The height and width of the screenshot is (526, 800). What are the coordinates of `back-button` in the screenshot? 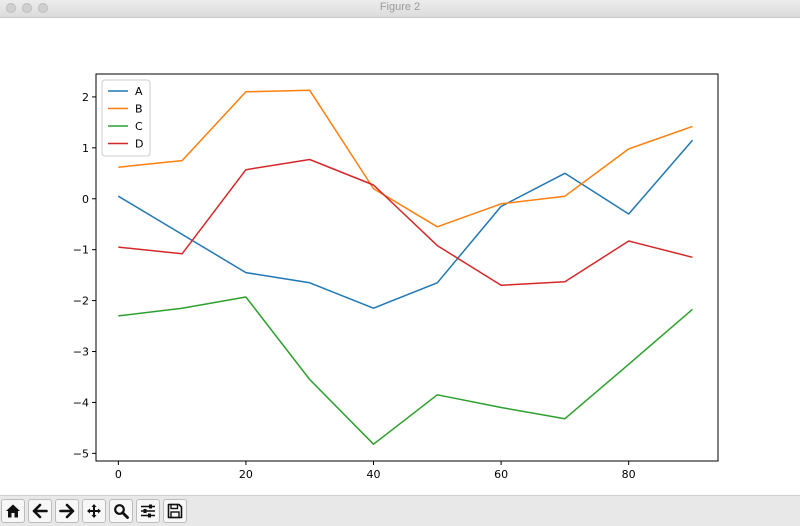 It's located at (40, 511).